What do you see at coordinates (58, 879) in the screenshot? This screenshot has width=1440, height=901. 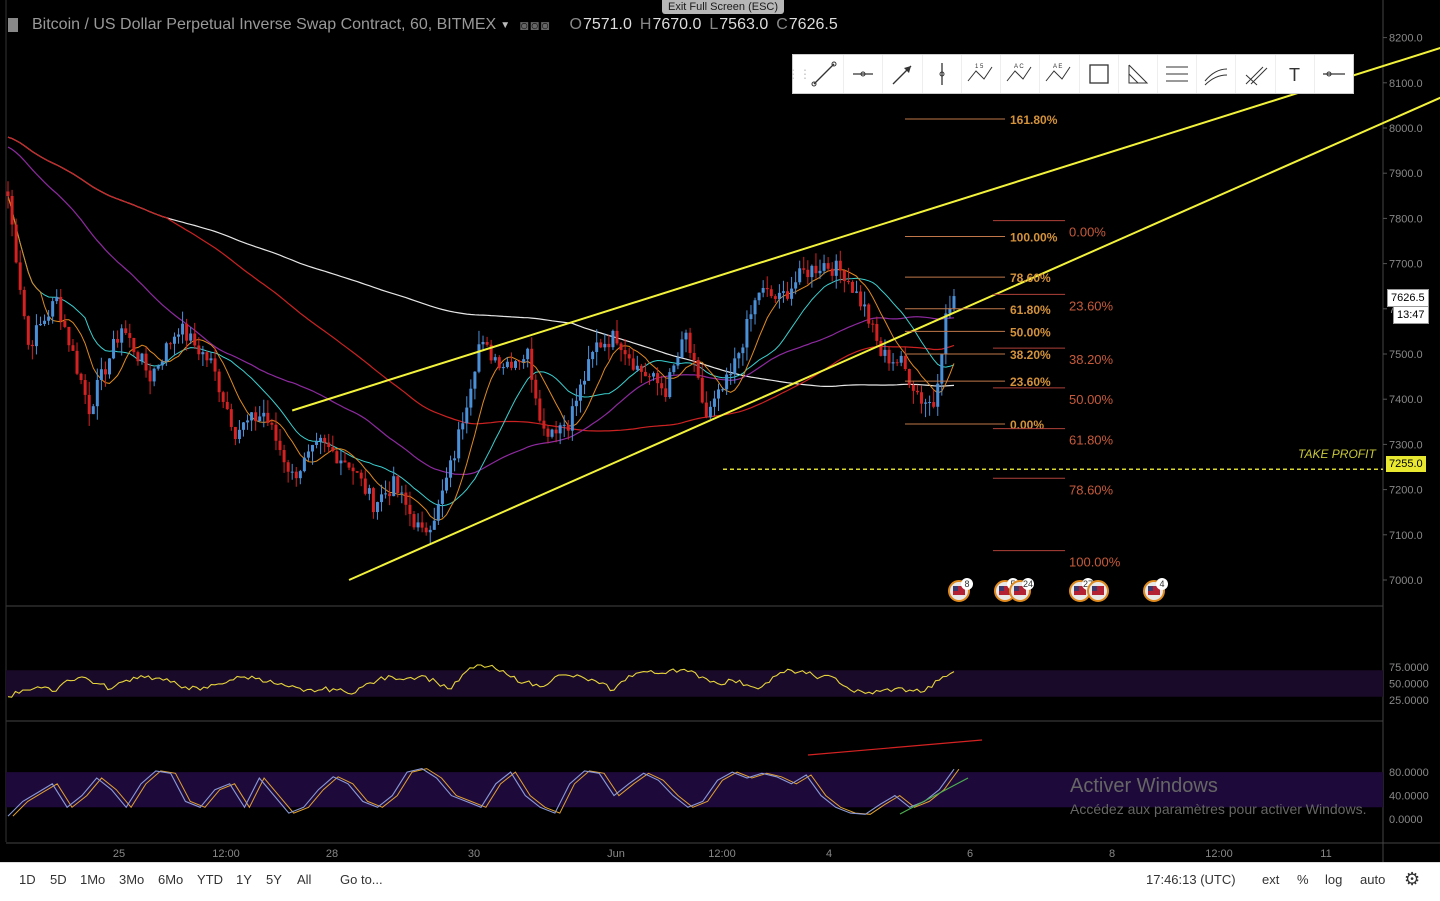 I see `range-5d: 5D` at bounding box center [58, 879].